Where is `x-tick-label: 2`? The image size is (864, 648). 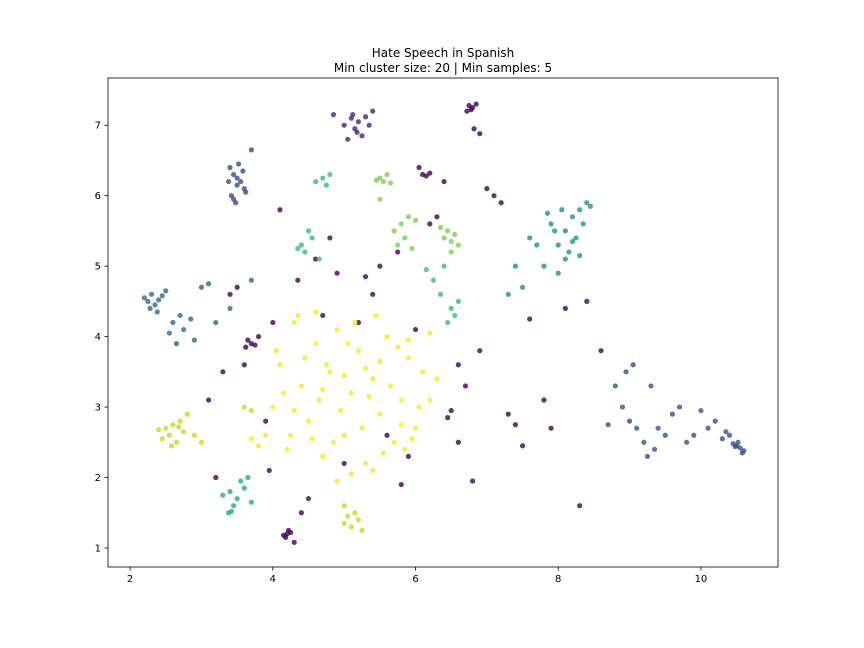
x-tick-label: 2 is located at coordinates (130, 579).